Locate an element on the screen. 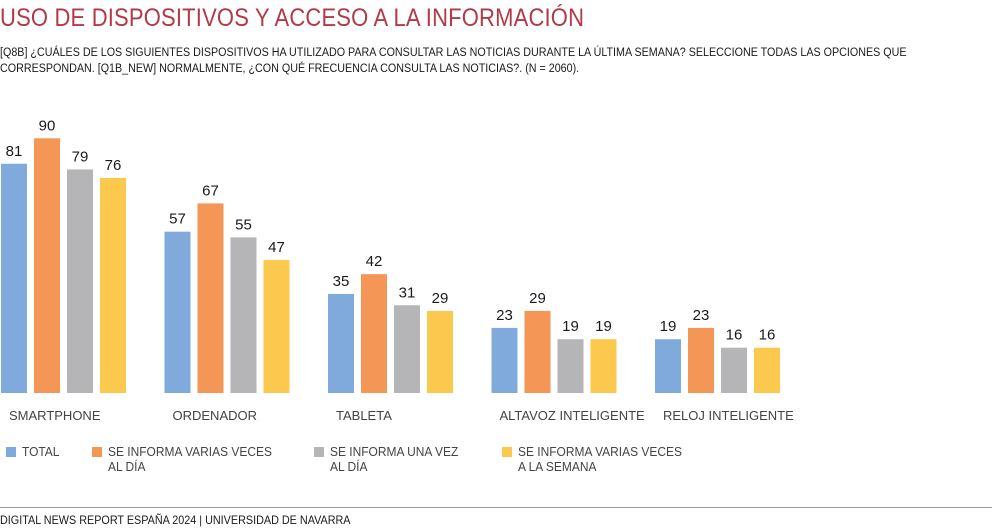 This screenshot has width=992, height=531. legend-swatch-varias-veces-semana is located at coordinates (507, 452).